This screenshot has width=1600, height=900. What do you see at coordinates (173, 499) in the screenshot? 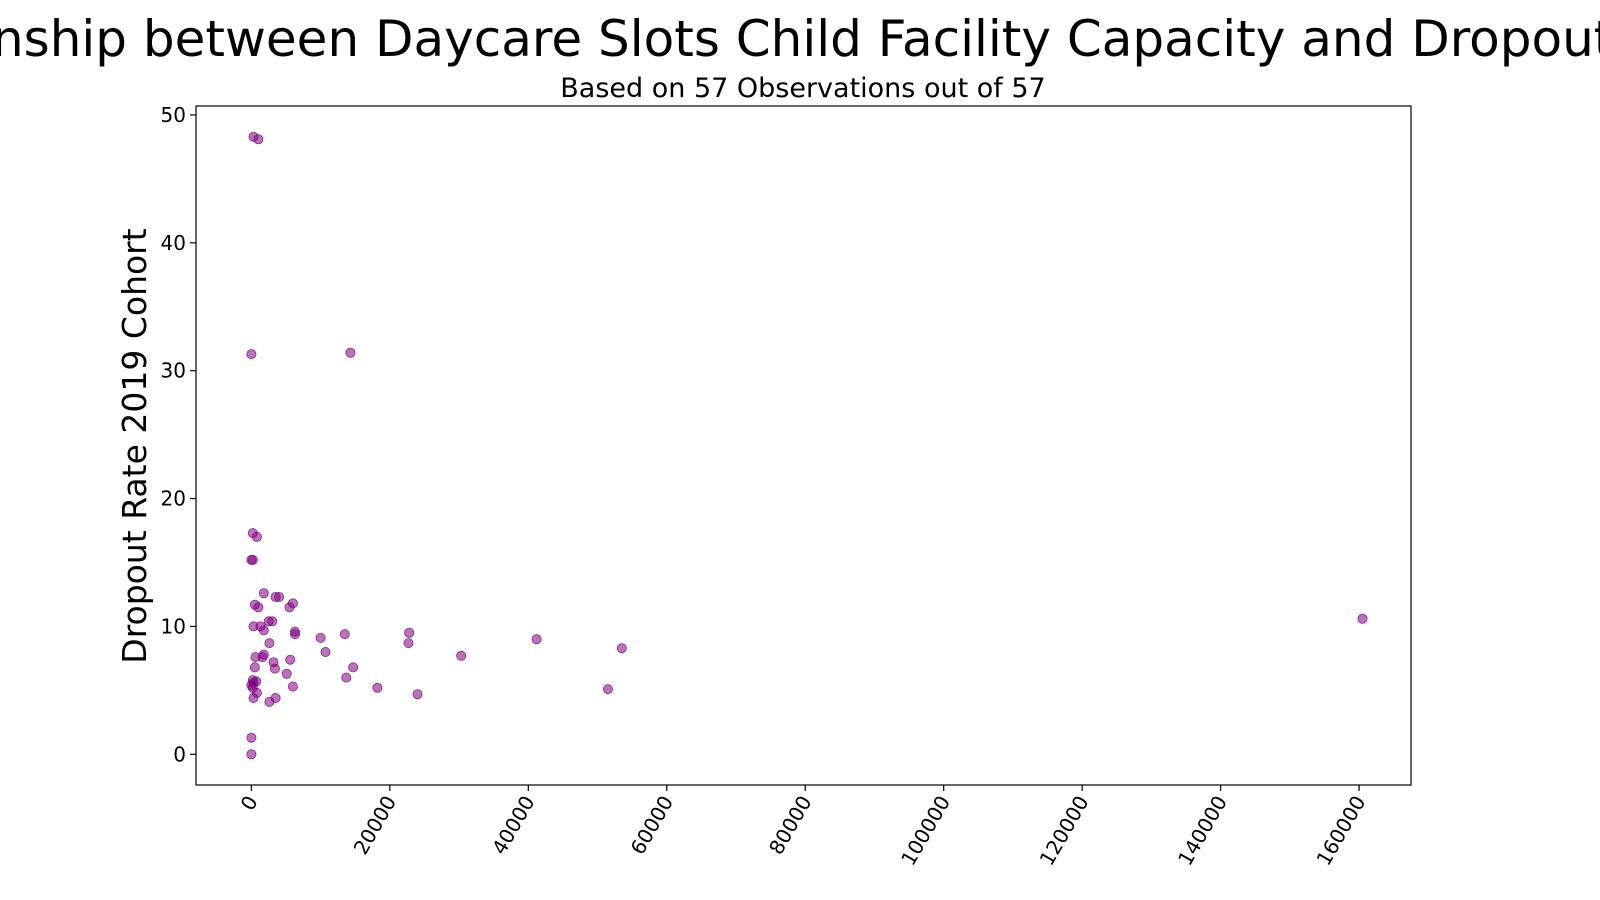
I see `y-tick-label: 20` at bounding box center [173, 499].